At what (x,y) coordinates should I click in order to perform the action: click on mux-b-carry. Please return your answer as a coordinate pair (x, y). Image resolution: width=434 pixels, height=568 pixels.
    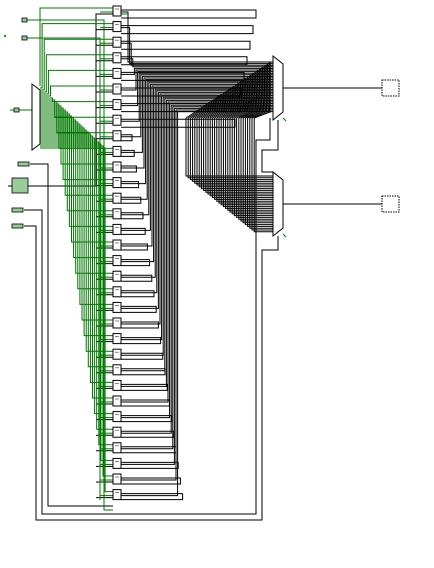
    Looking at the image, I should click on (284, 235).